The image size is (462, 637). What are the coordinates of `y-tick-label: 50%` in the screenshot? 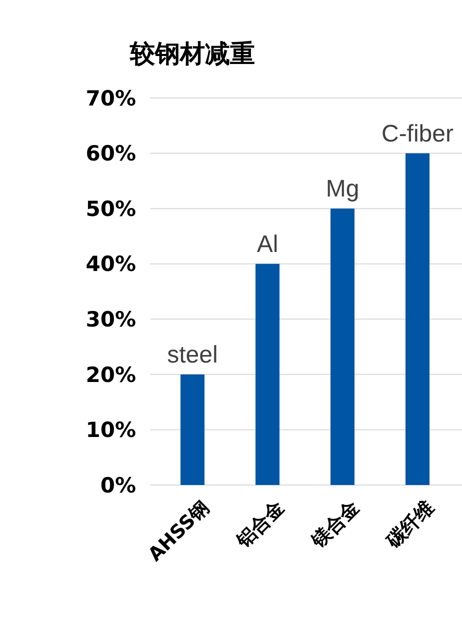 It's located at (111, 208).